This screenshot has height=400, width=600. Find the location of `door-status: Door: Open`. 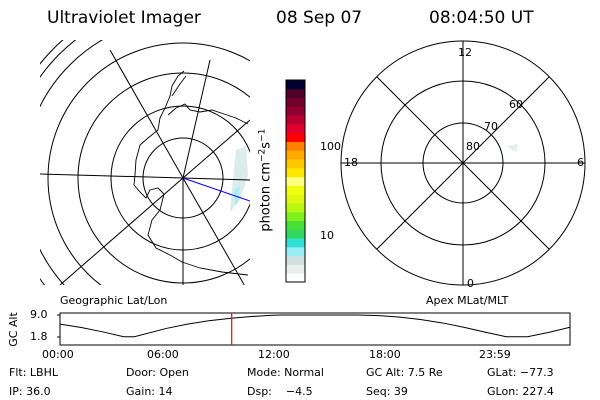

door-status: Door: Open is located at coordinates (157, 372).